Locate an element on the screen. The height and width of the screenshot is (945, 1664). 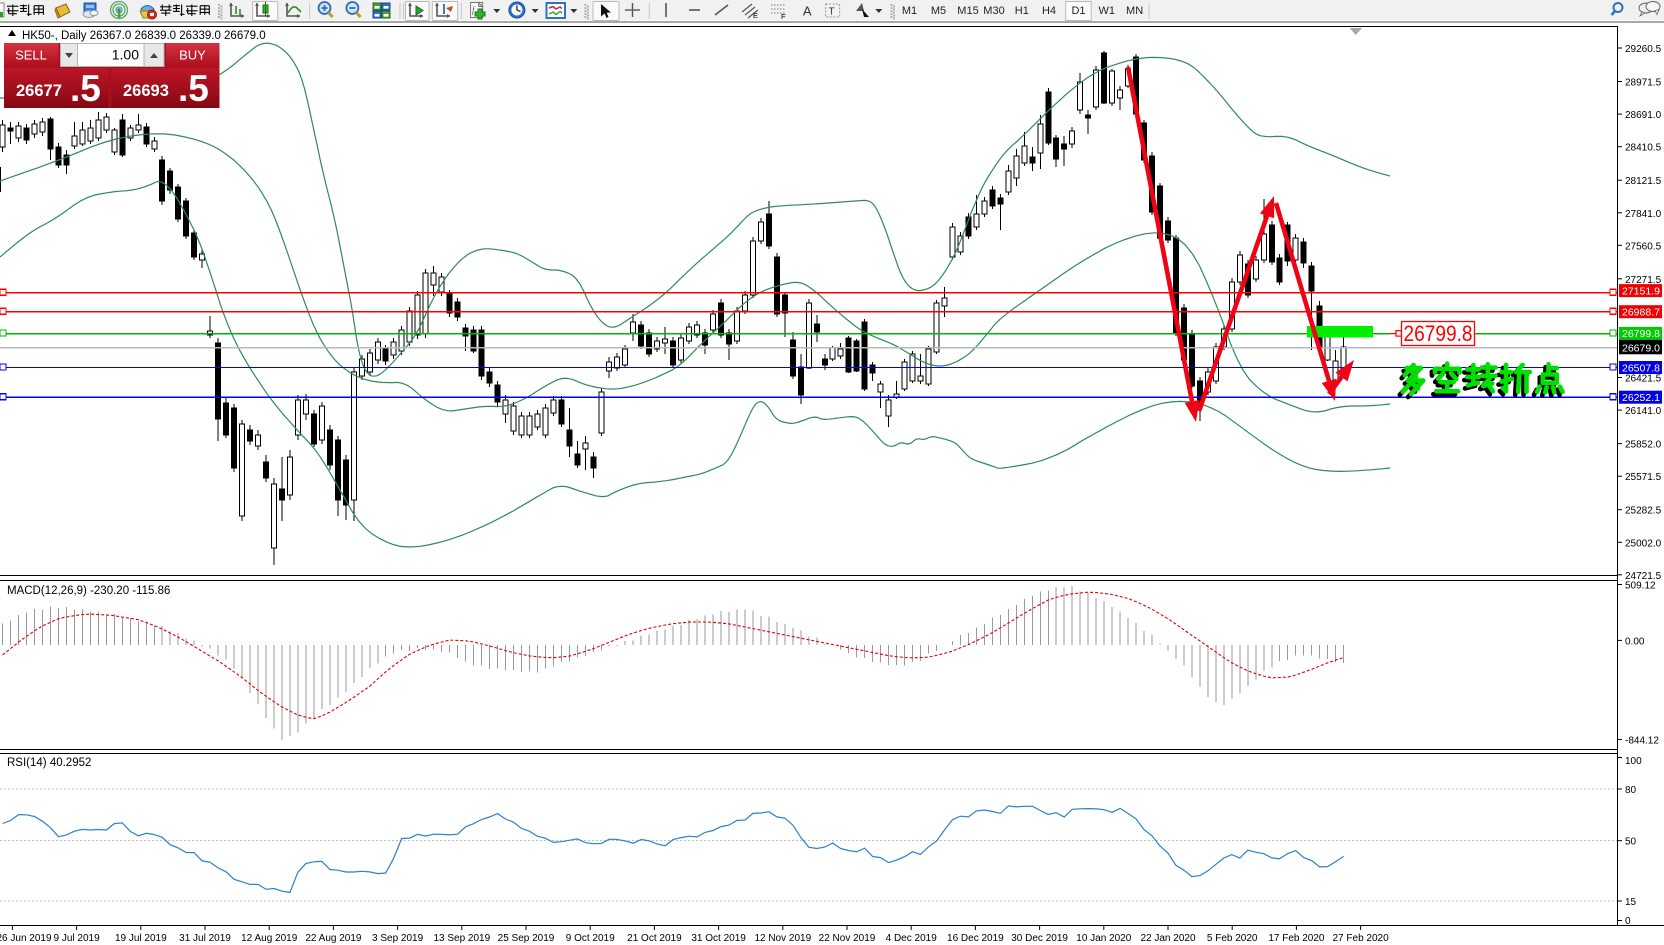
svg-text: 12 Aug 2019 is located at coordinates (269, 938).